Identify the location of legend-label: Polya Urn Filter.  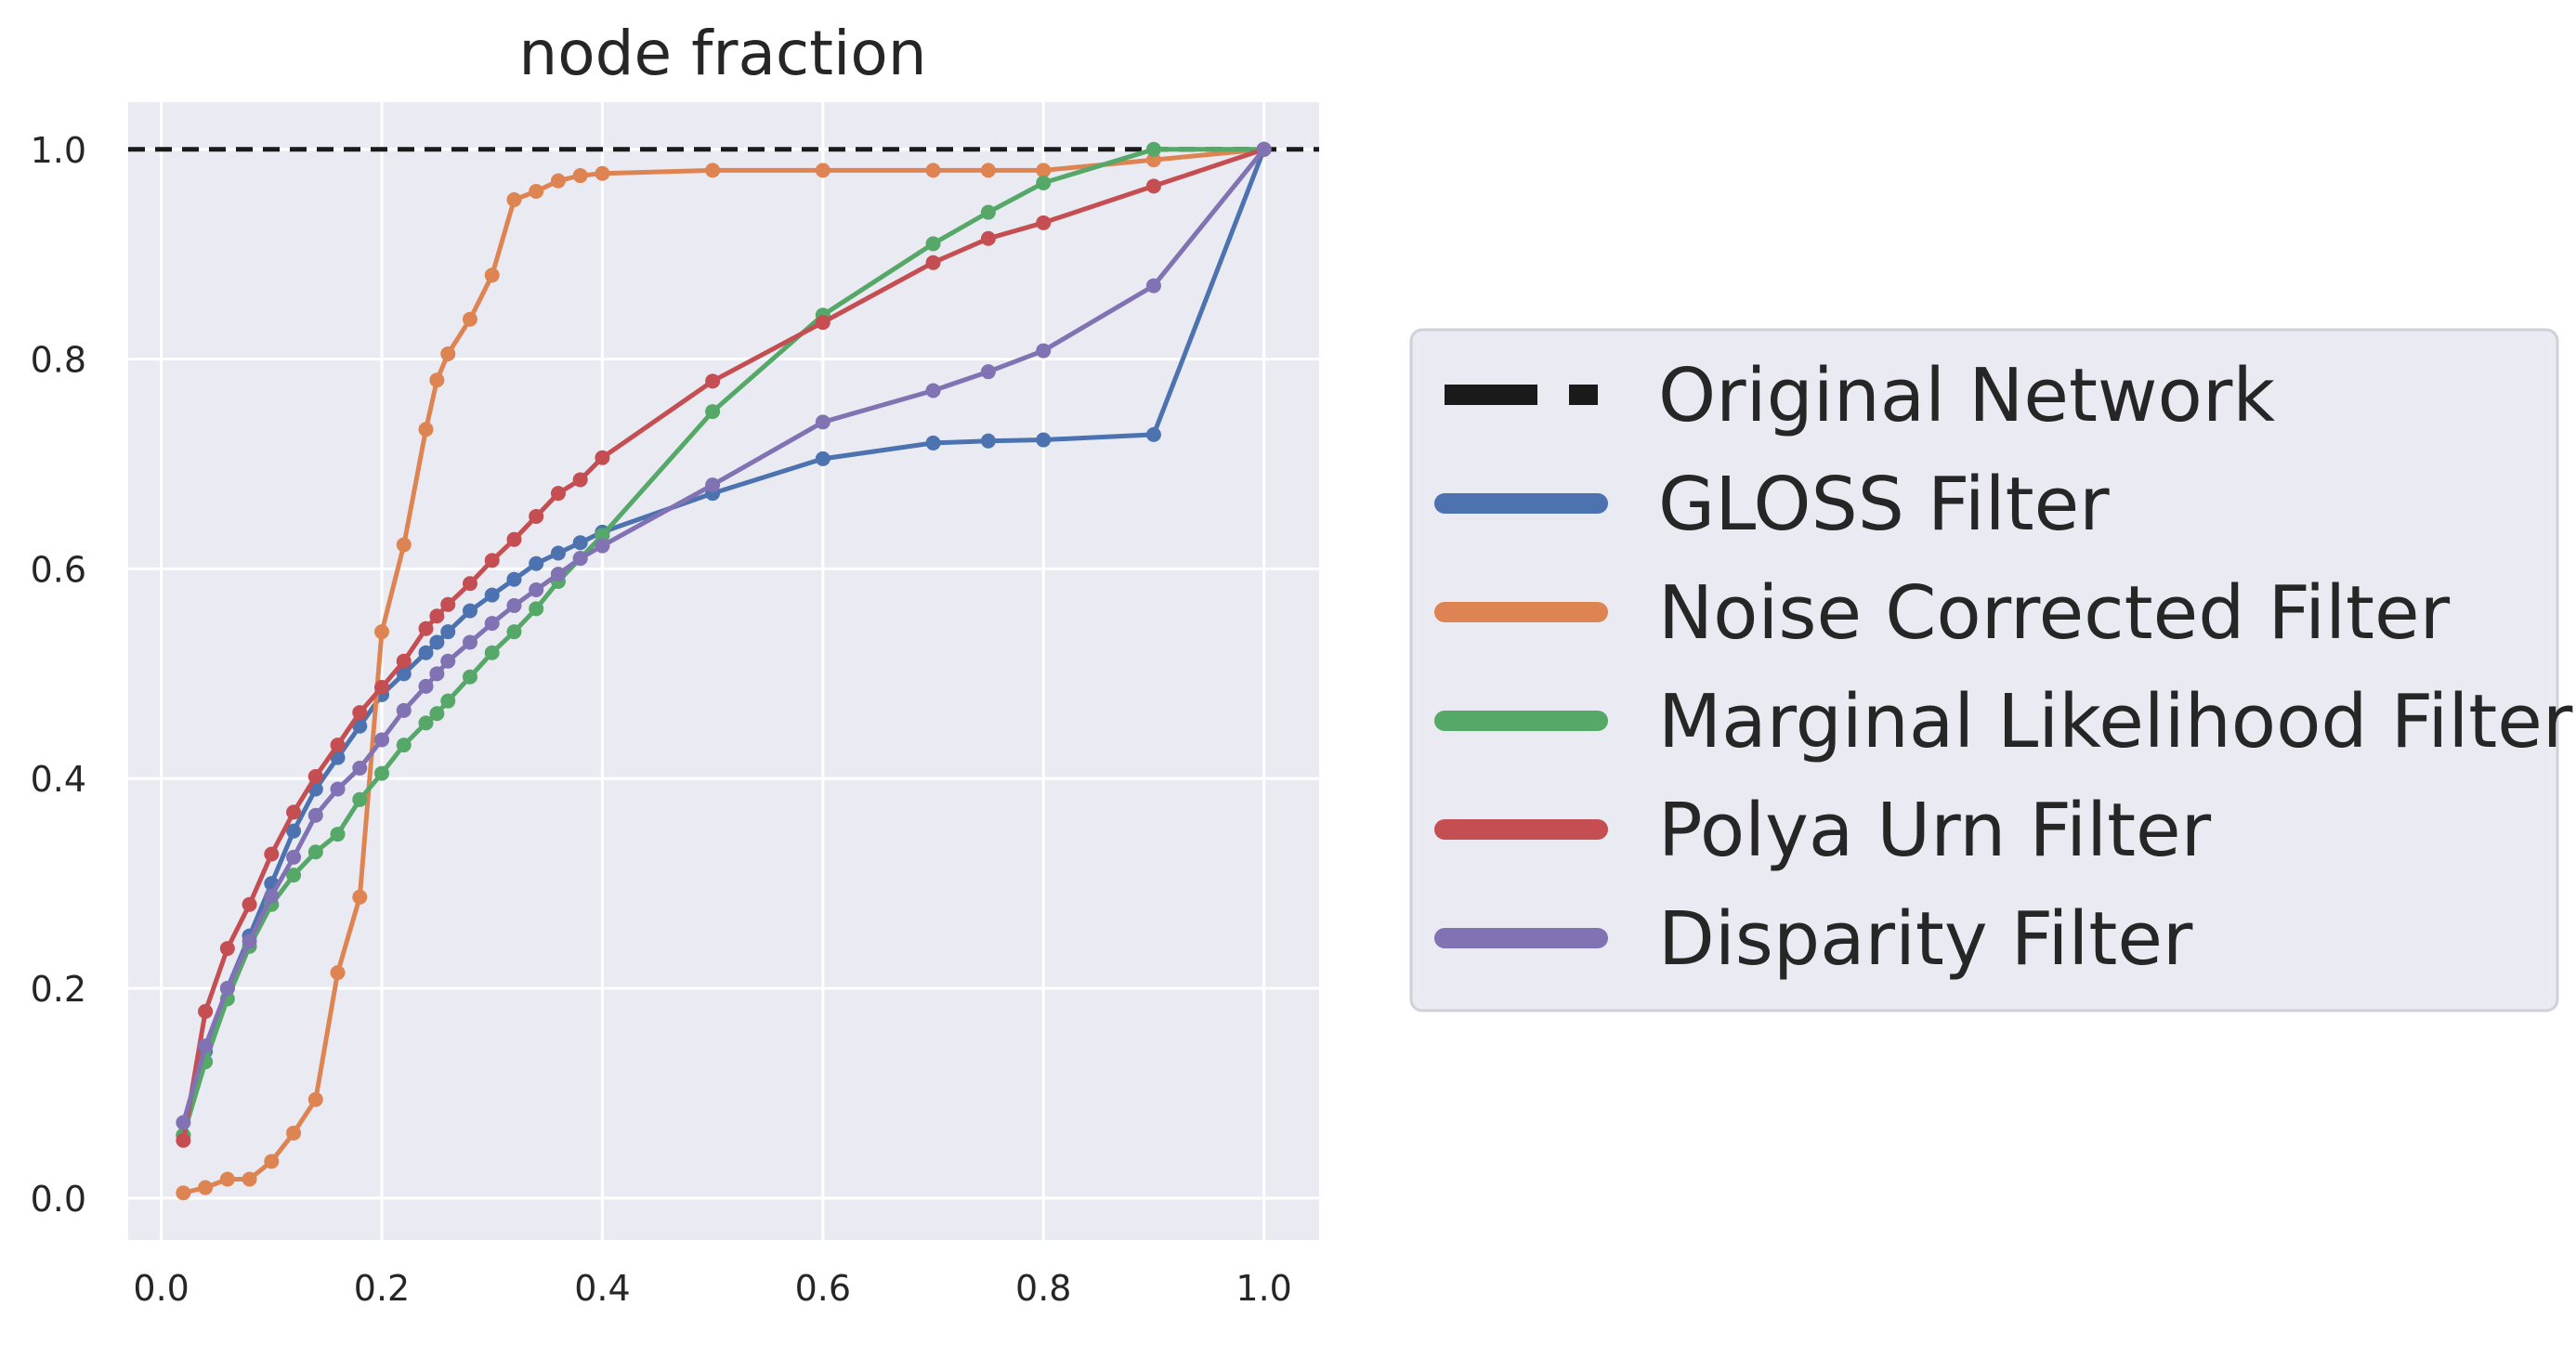
(1935, 831).